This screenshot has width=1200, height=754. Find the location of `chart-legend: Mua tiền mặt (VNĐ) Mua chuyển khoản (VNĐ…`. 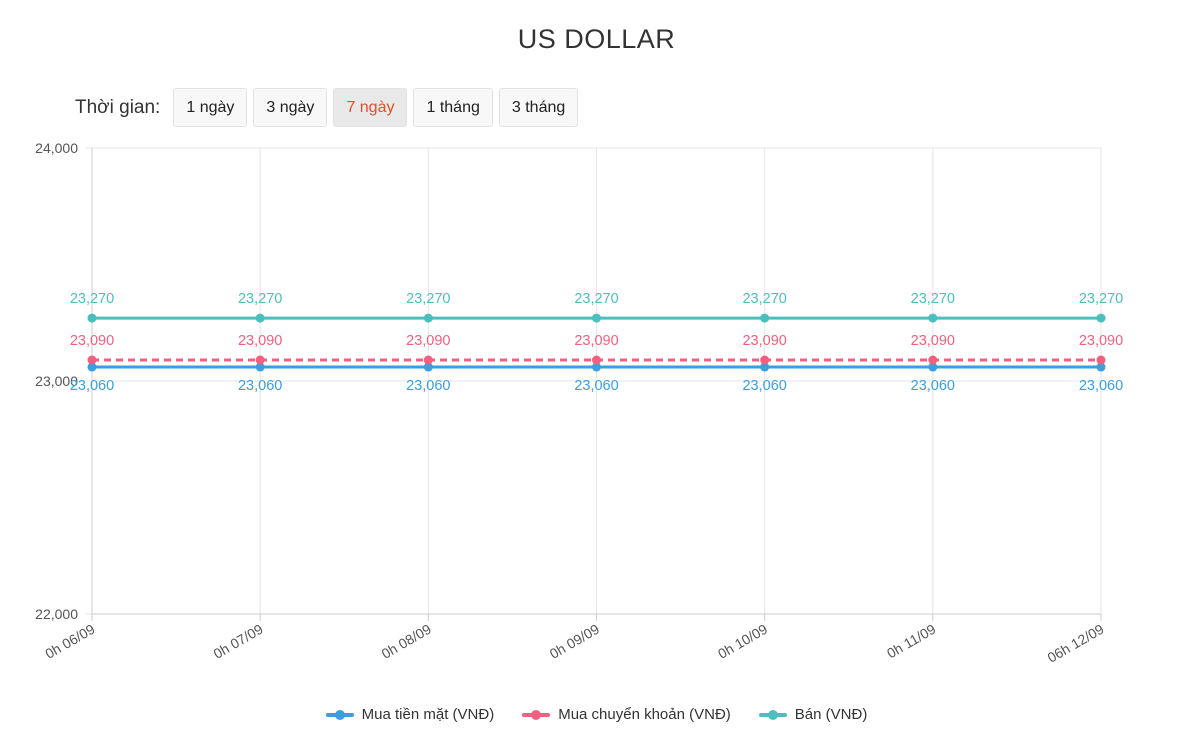

chart-legend: Mua tiền mặt (VNĐ) Mua chuyển khoản (VNĐ… is located at coordinates (596, 714).